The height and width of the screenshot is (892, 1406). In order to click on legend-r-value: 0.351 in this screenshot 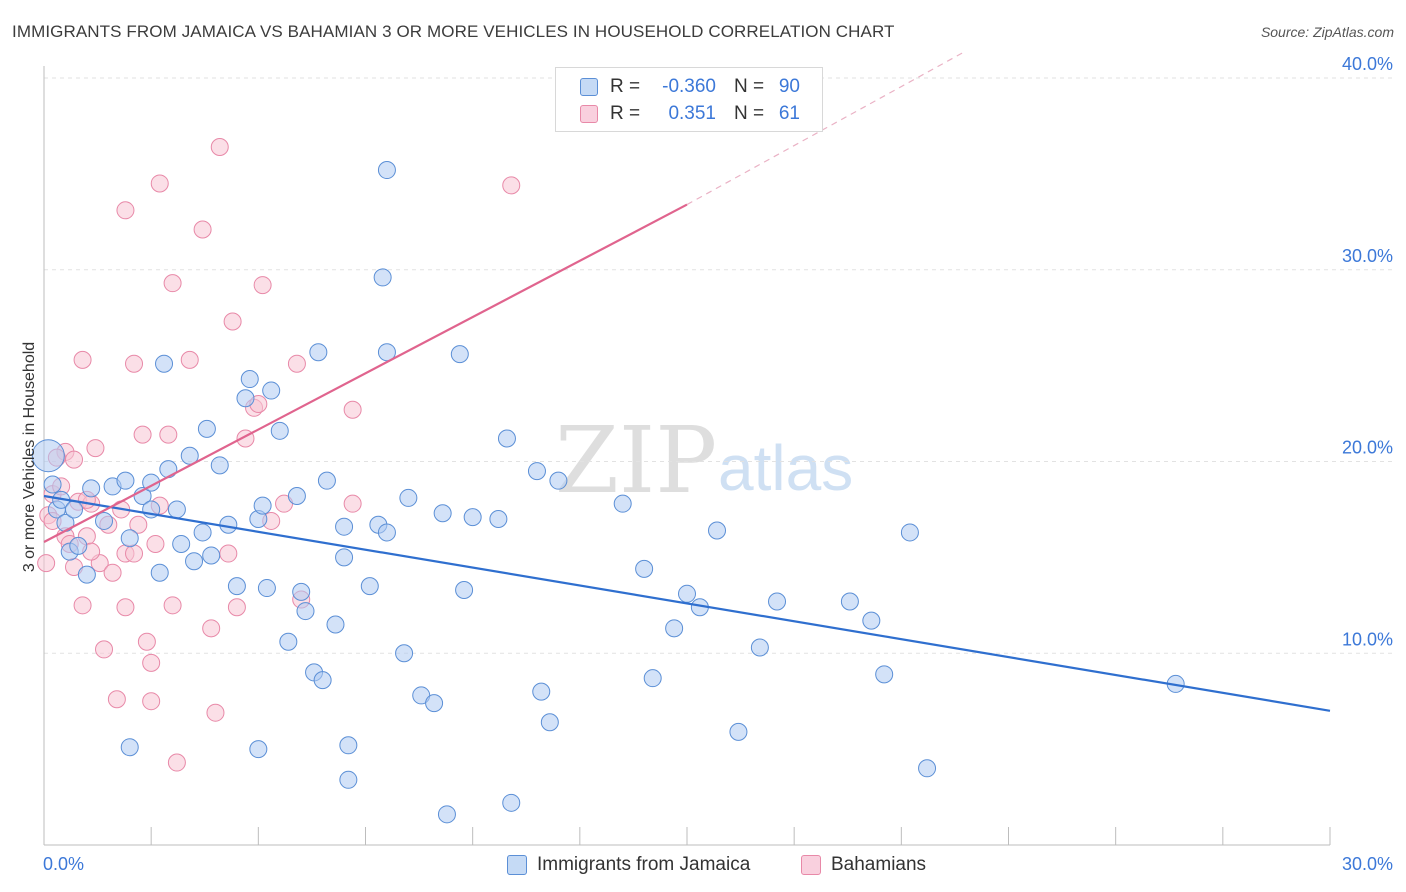, I will do `click(692, 113)`.